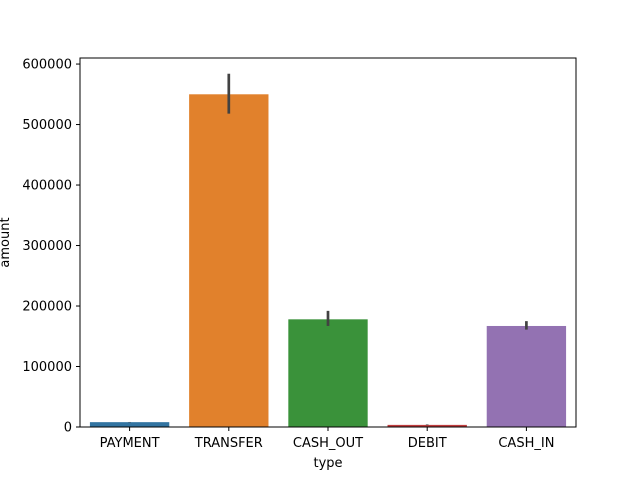  Describe the element at coordinates (47, 125) in the screenshot. I see `y-tick-label: 500000` at that location.